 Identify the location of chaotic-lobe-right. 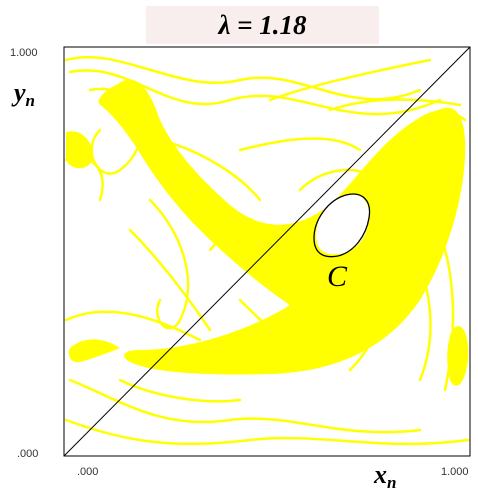
(458, 356).